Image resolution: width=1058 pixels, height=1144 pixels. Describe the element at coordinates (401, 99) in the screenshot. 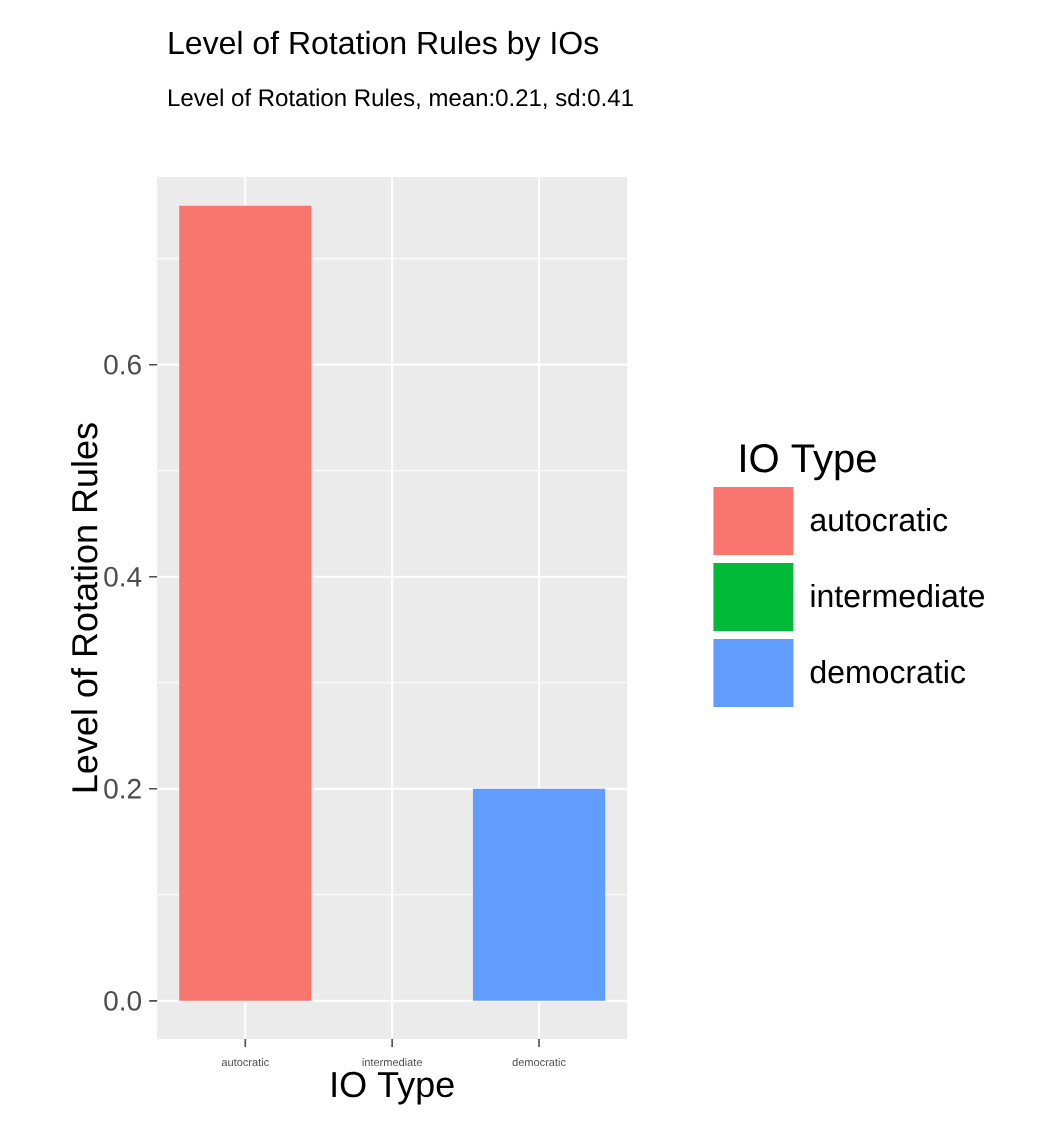

I see `chart-subtitle: Level of Rotation Rules, mean:0.21, sd:0.41` at that location.